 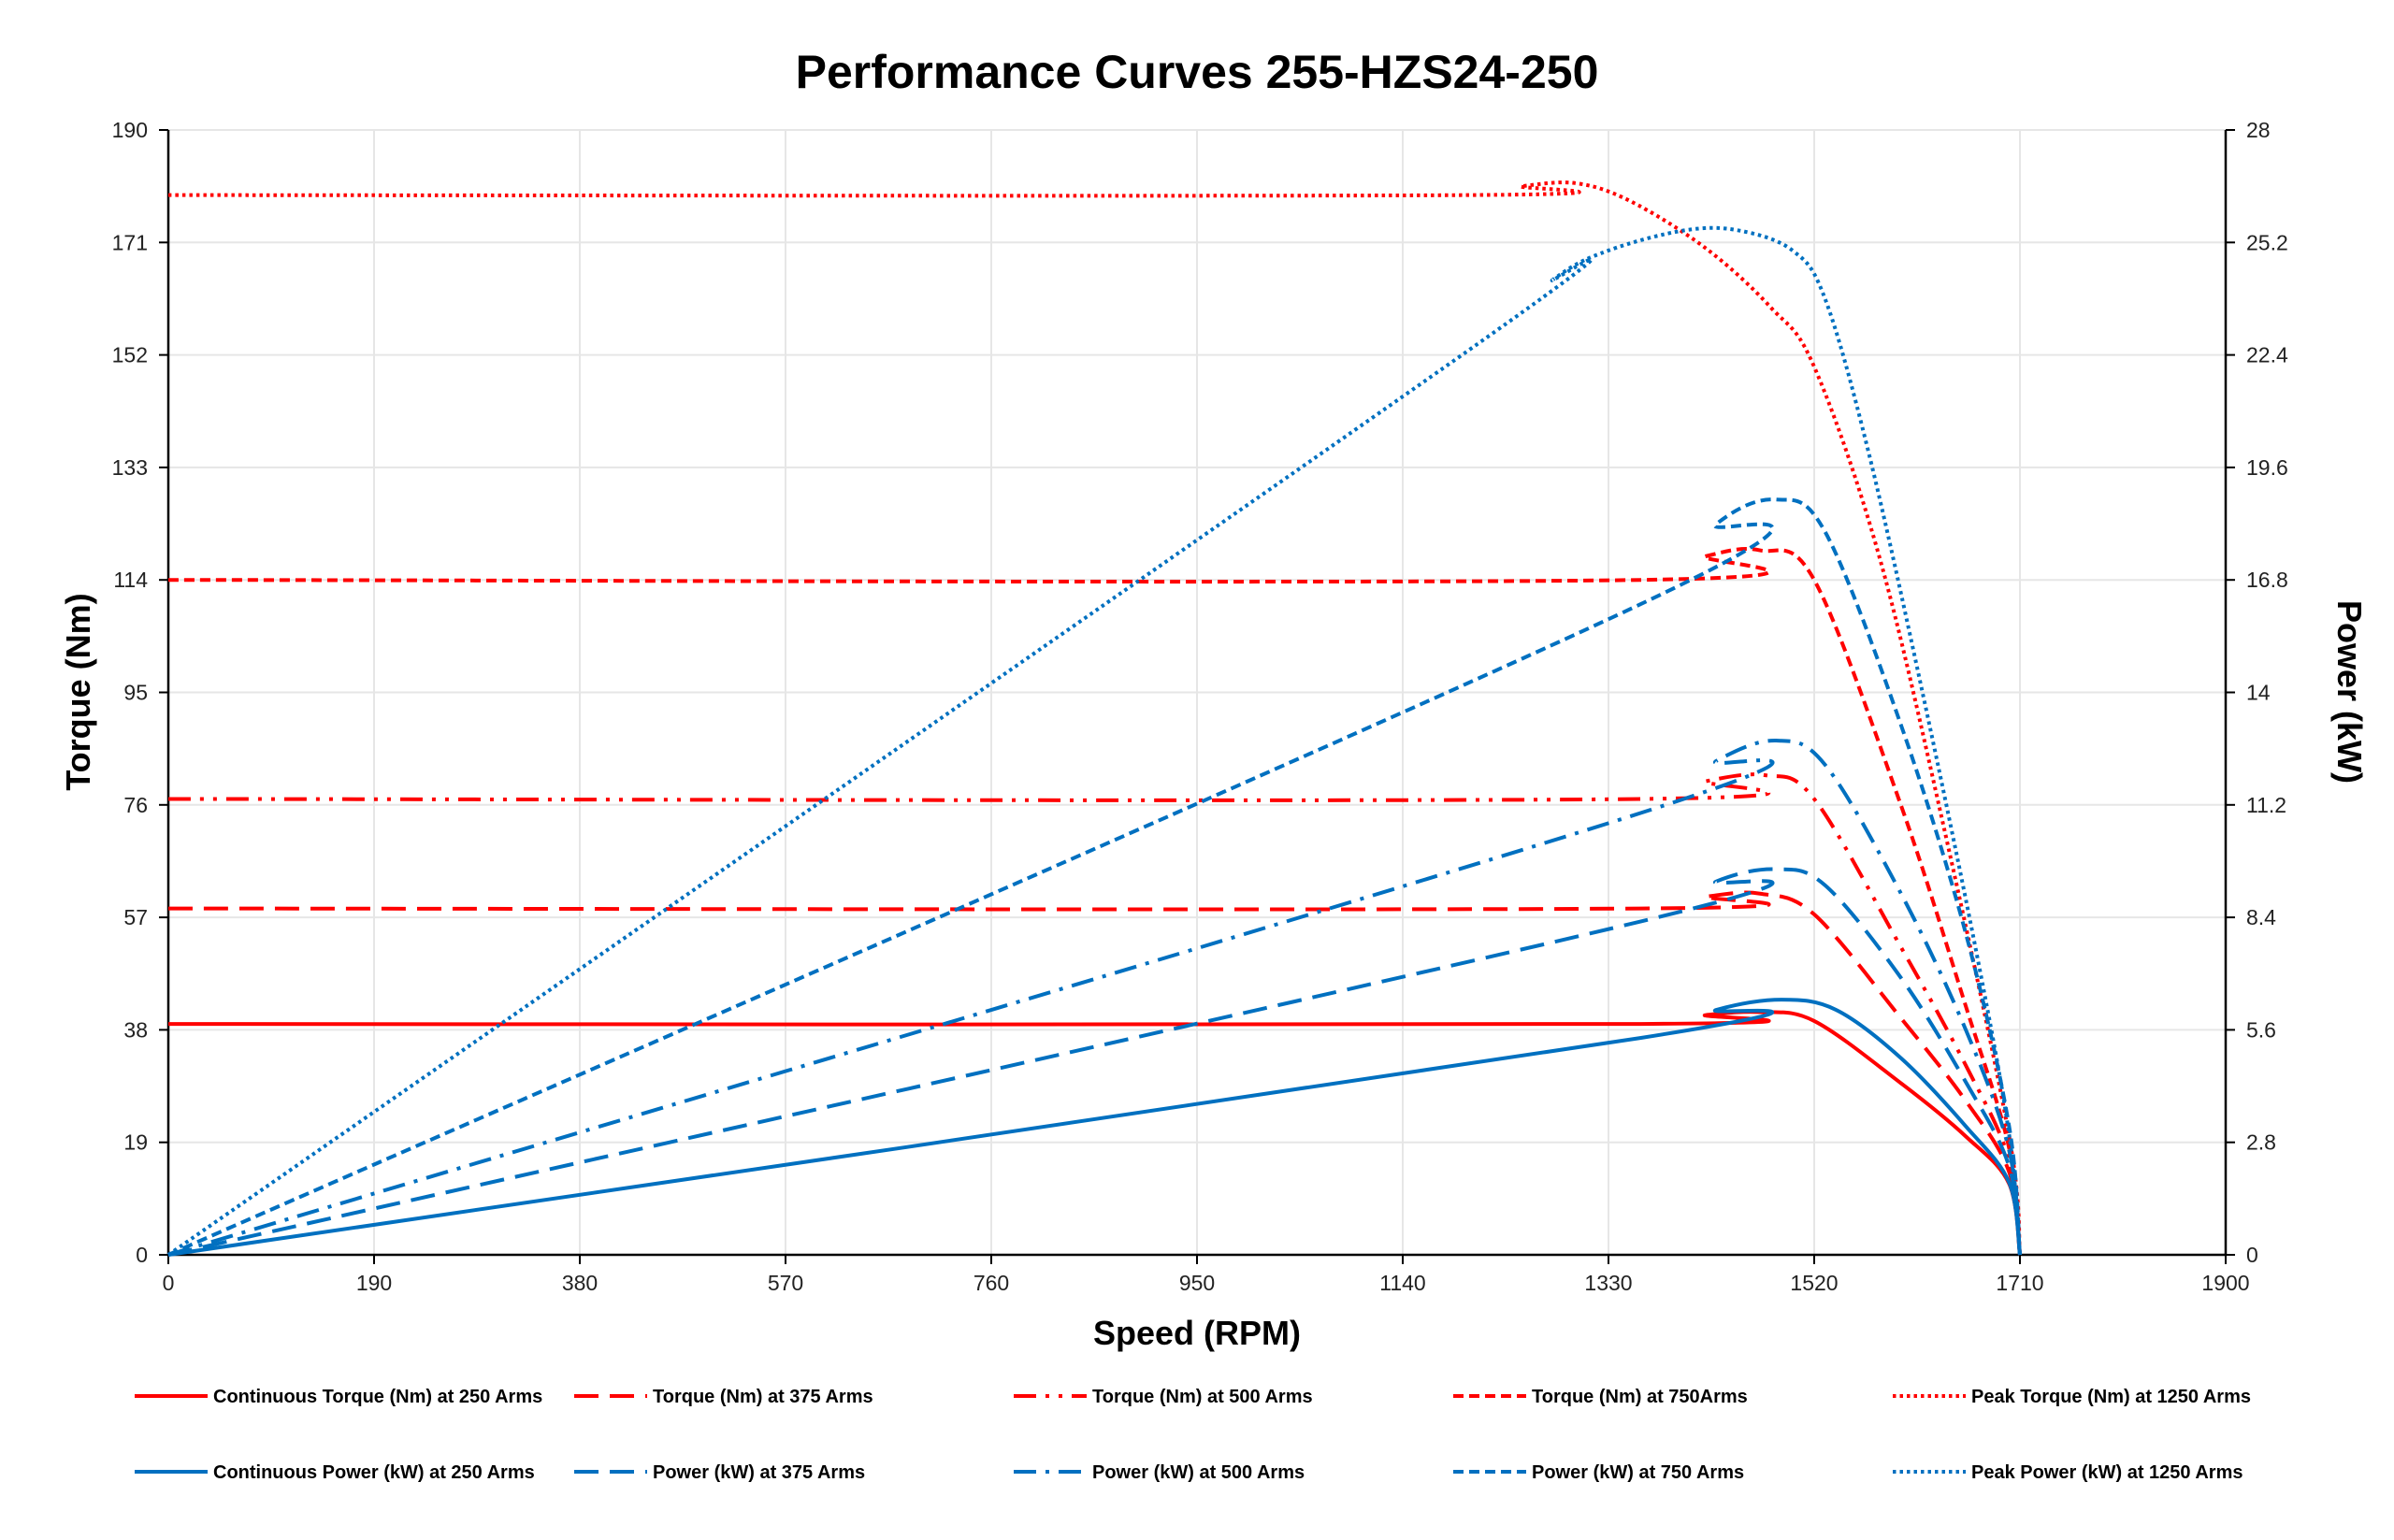 I want to click on legend-label: Torque (Nm) at 375 Arms, so click(x=763, y=1397).